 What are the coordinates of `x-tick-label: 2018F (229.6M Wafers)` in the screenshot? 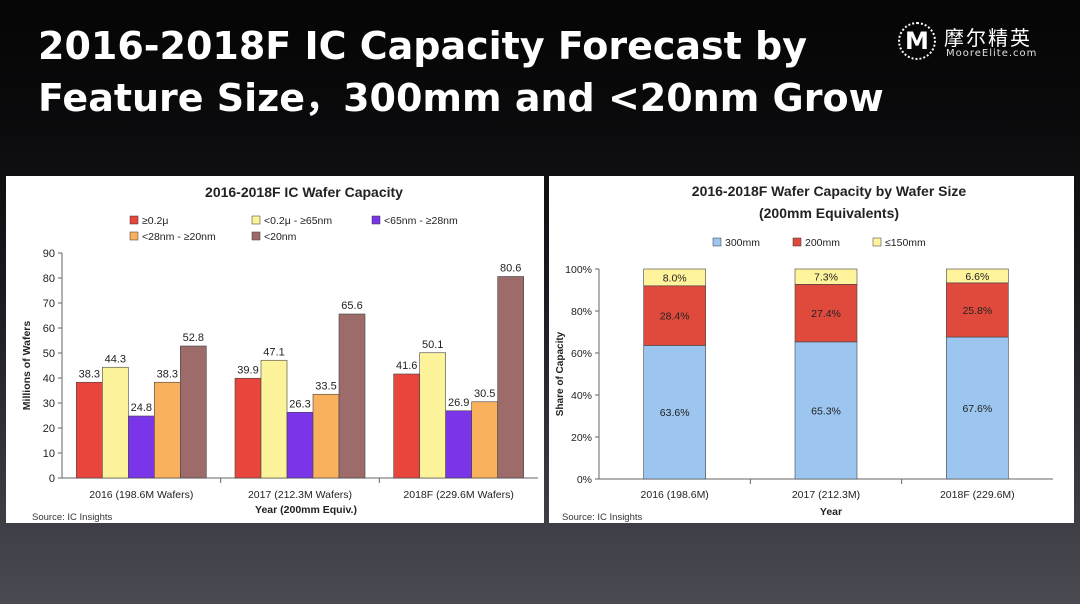 It's located at (458, 495).